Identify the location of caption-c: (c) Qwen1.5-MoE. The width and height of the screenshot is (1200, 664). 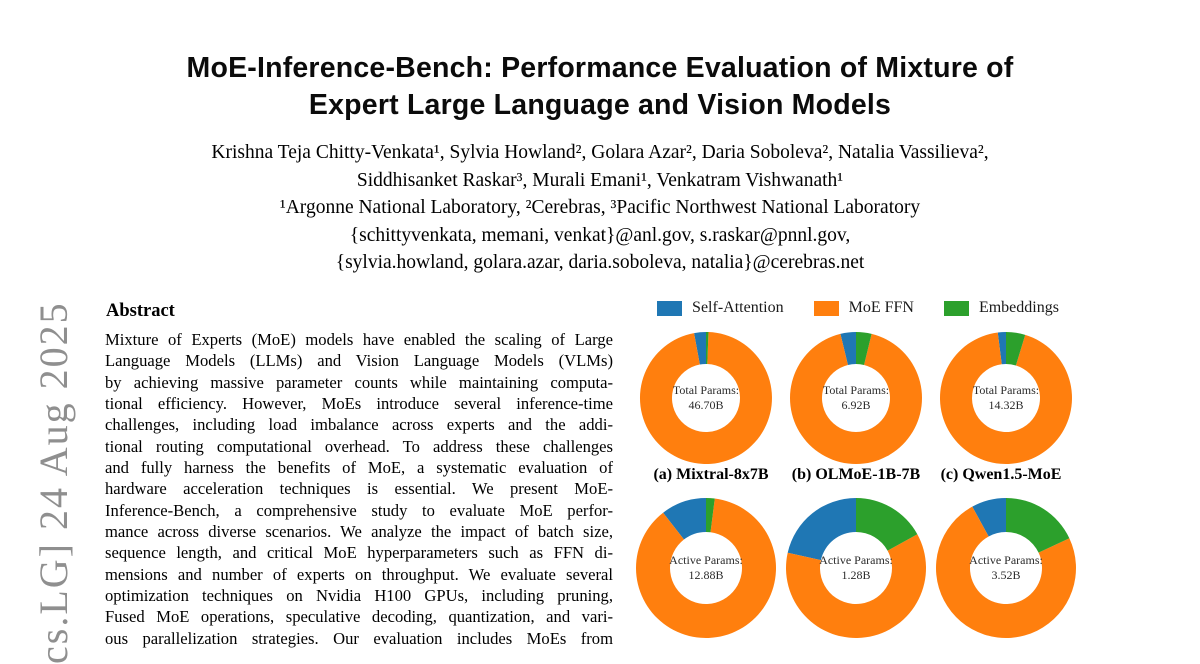
(1001, 474).